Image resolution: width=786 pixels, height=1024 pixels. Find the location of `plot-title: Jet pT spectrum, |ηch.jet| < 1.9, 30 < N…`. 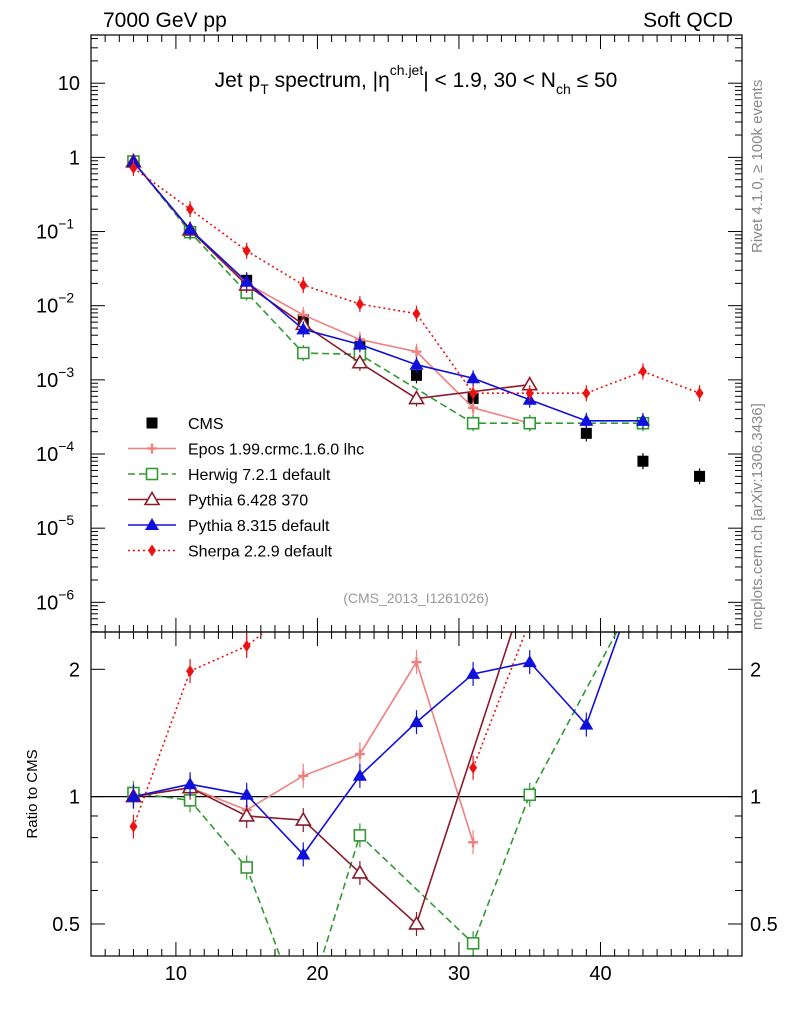

plot-title: Jet pT spectrum, |ηch.jet| < 1.9, 30 < N… is located at coordinates (416, 79).